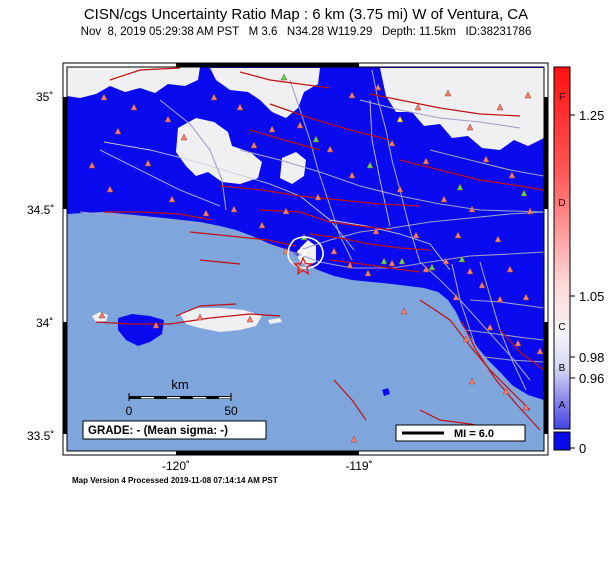  What do you see at coordinates (591, 378) in the screenshot?
I see `value-0-96: 0.96` at bounding box center [591, 378].